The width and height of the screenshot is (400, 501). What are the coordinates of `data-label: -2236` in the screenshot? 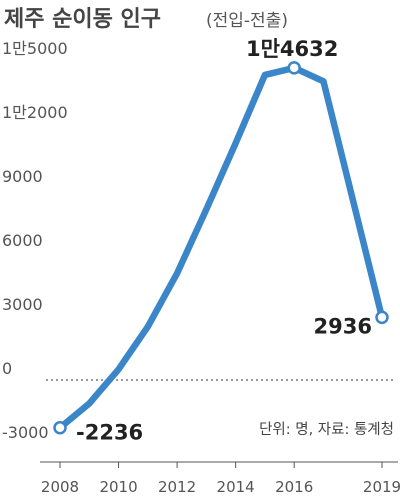 It's located at (109, 433).